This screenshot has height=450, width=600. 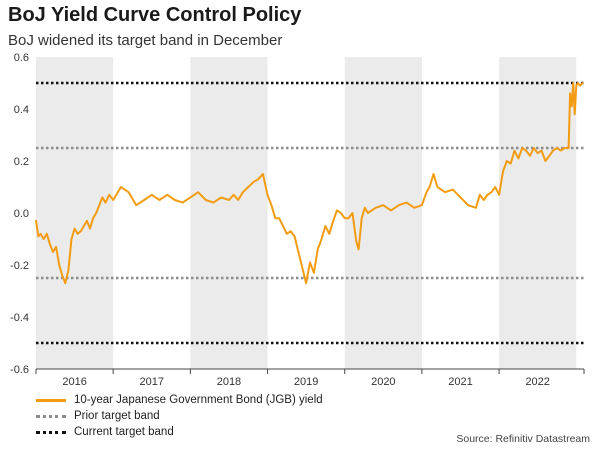 What do you see at coordinates (21, 58) in the screenshot?
I see `y-tick-label: 0.6` at bounding box center [21, 58].